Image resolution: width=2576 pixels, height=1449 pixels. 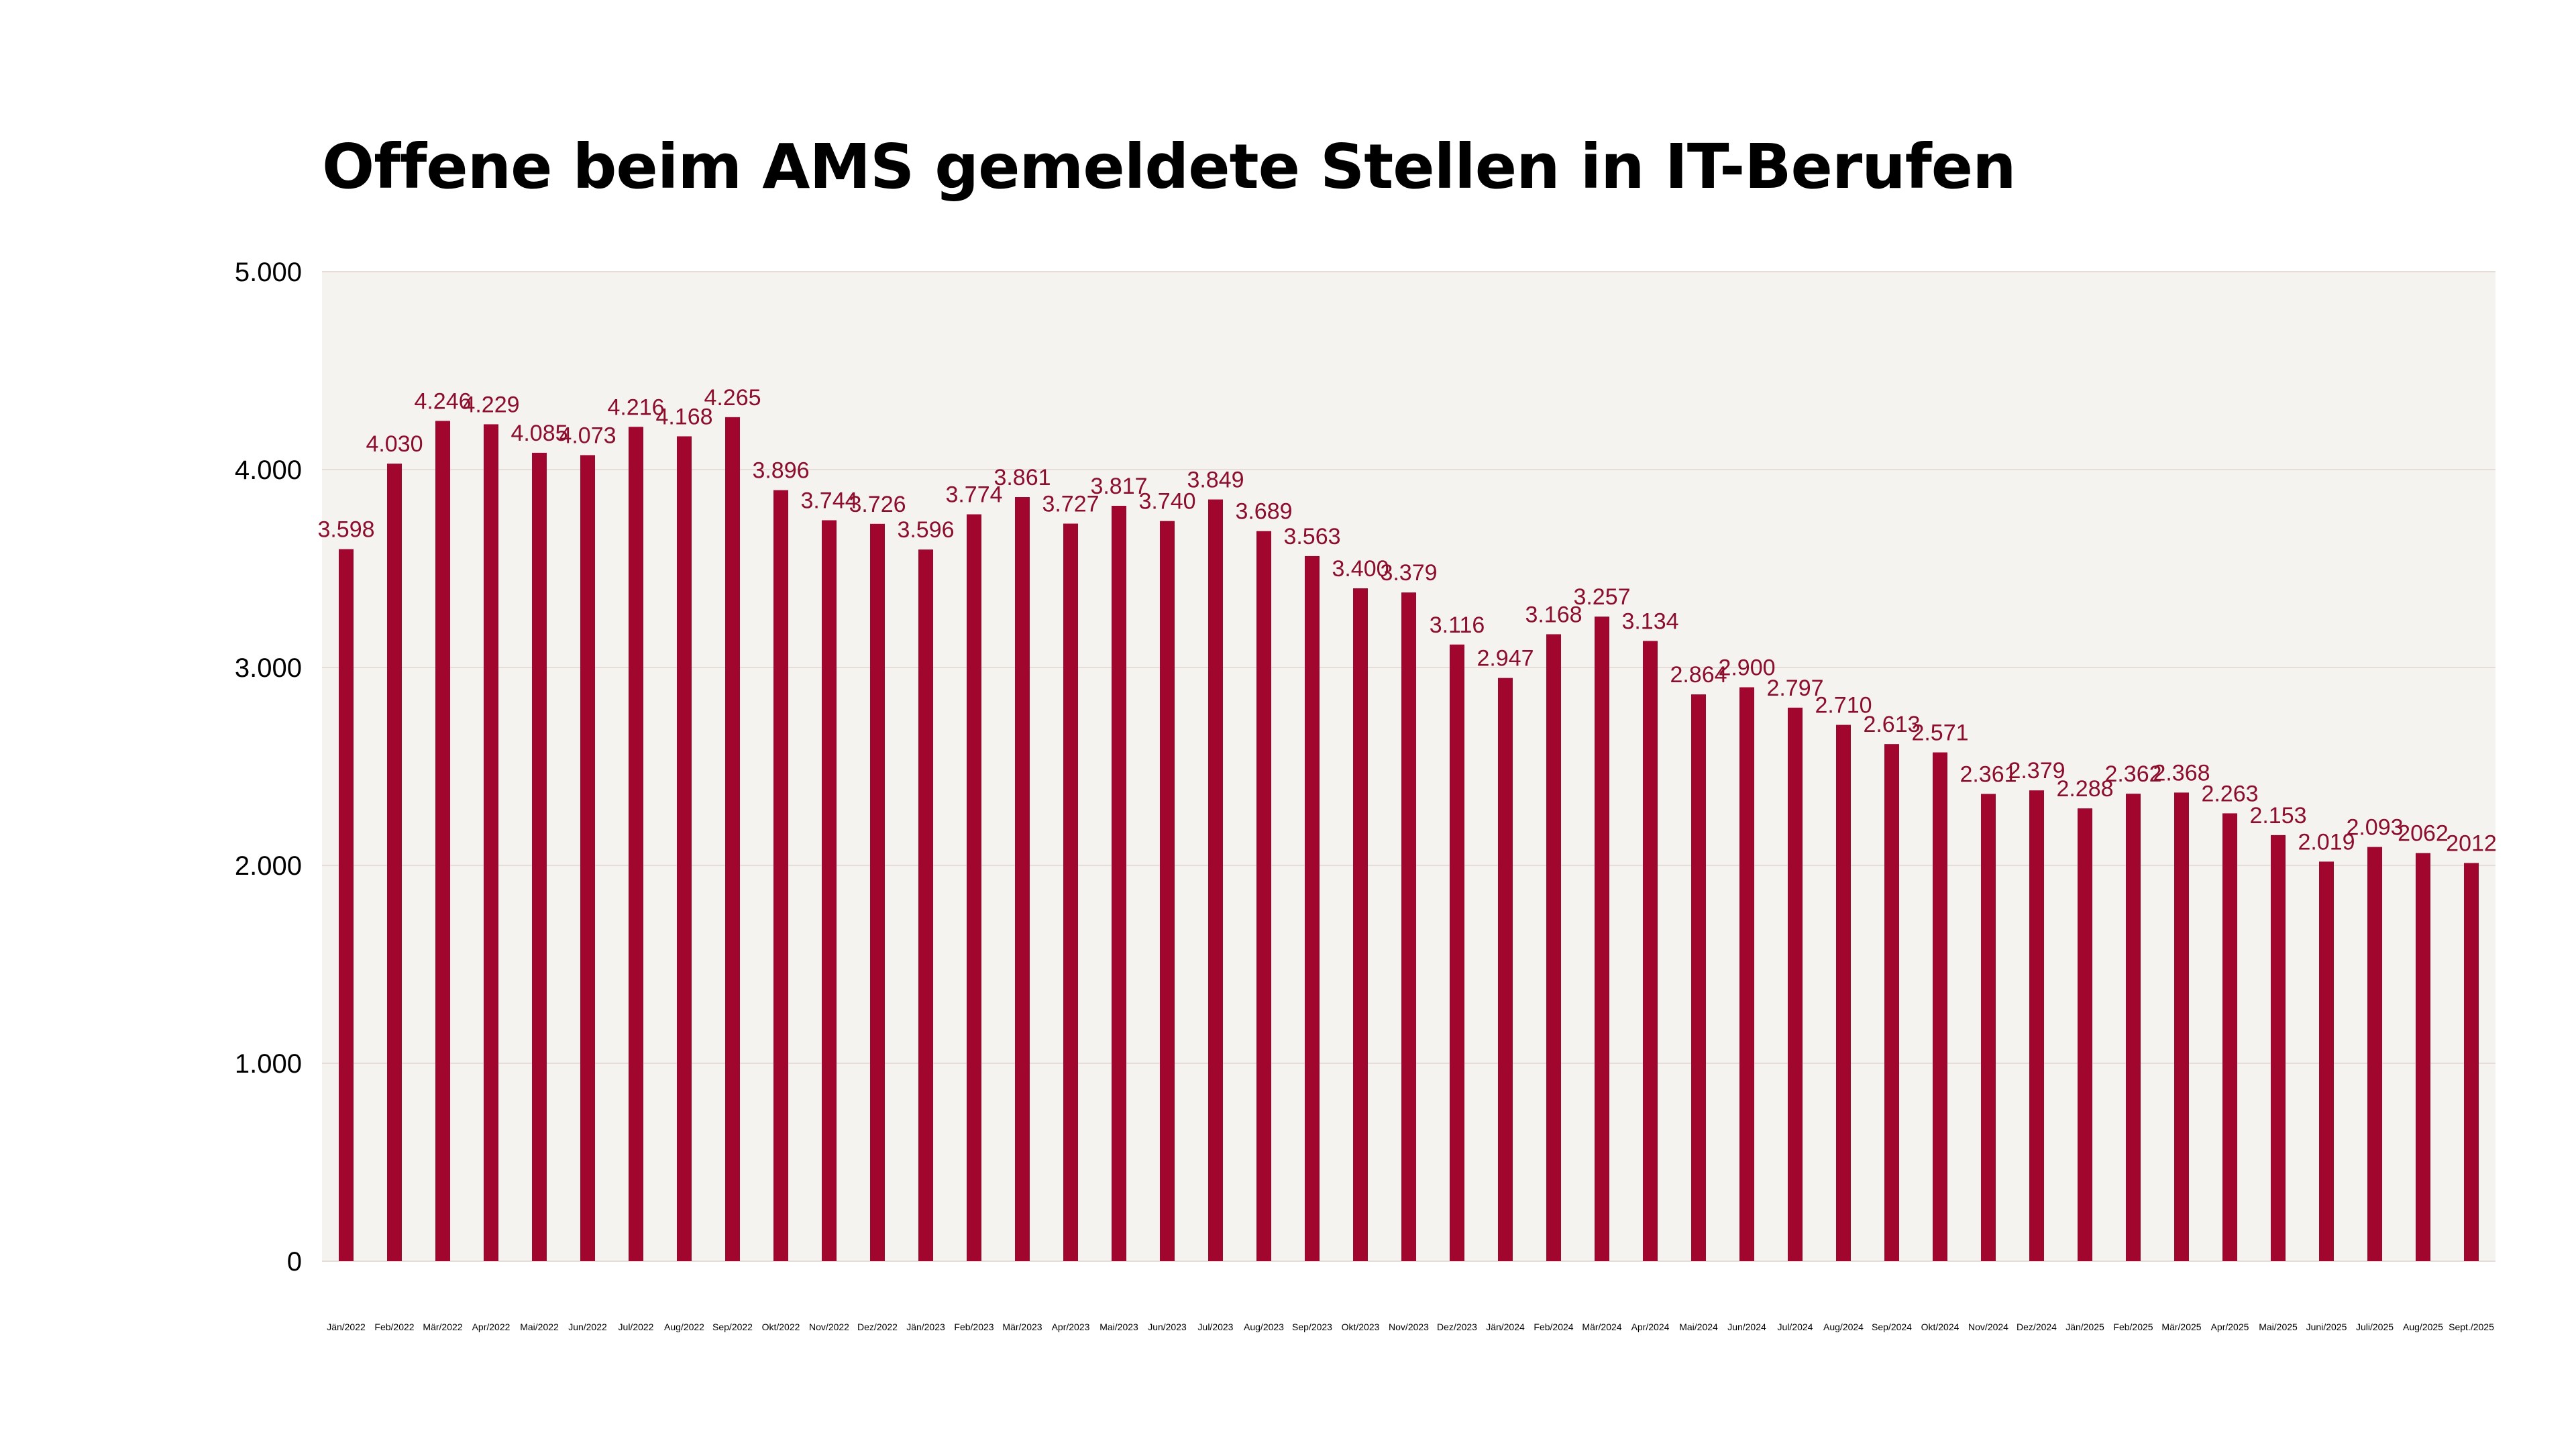 What do you see at coordinates (2181, 1327) in the screenshot?
I see `x-tick-label: Mär/2025` at bounding box center [2181, 1327].